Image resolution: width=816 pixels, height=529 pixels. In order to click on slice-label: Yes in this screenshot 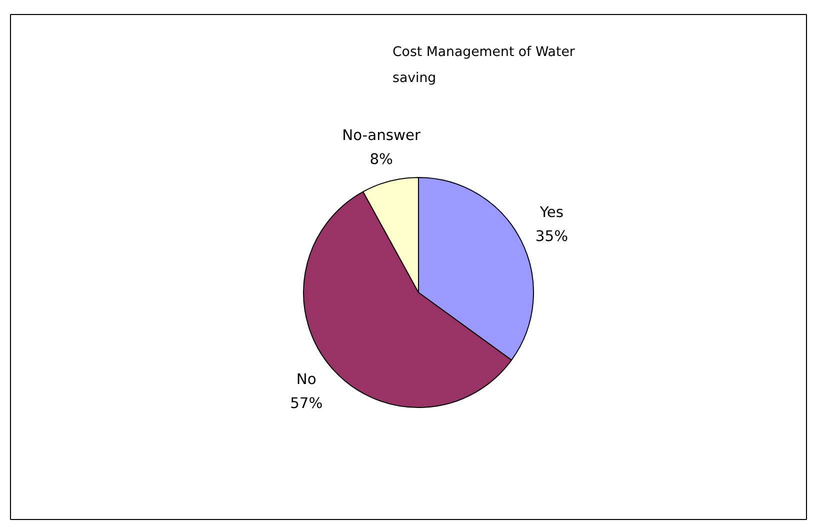, I will do `click(551, 213)`.